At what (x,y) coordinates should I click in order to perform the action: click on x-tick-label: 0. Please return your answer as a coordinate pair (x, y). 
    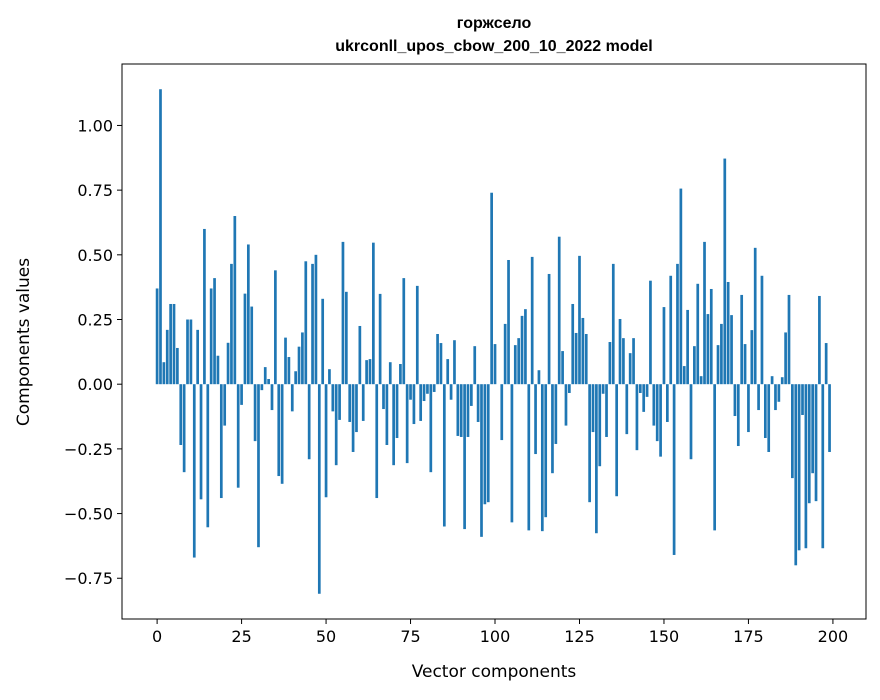
    Looking at the image, I should click on (157, 636).